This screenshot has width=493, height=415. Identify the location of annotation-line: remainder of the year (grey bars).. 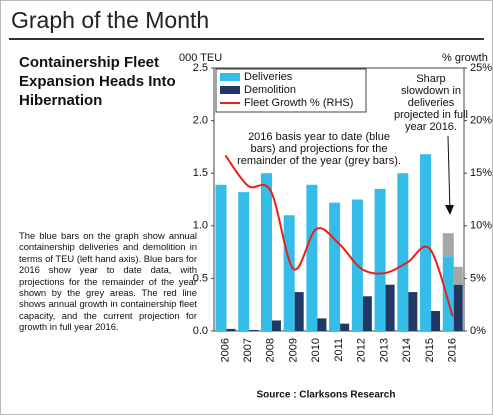
(319, 161).